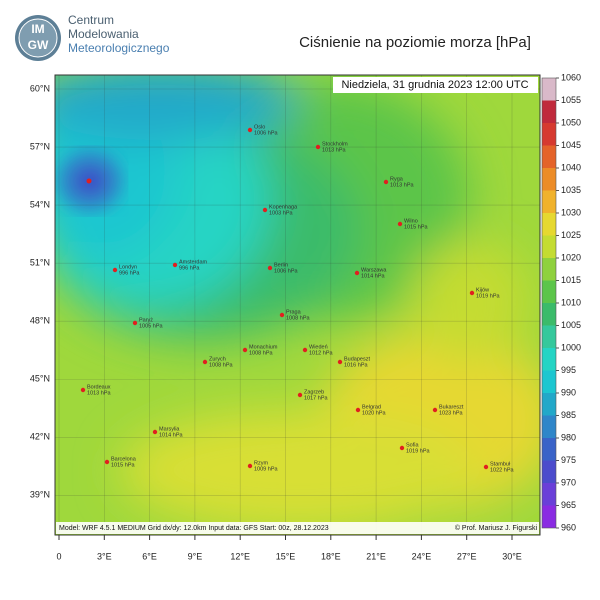 The height and width of the screenshot is (600, 600). Describe the element at coordinates (91, 20) in the screenshot. I see `org-name: Centrum` at that location.